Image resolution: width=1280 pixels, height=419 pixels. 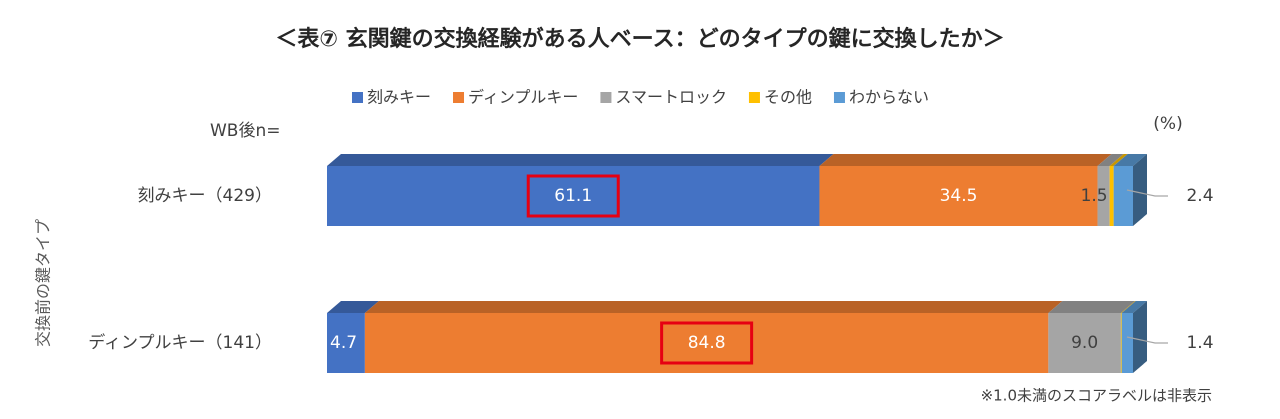 I want to click on value-label: 1.5, so click(x=1094, y=196).